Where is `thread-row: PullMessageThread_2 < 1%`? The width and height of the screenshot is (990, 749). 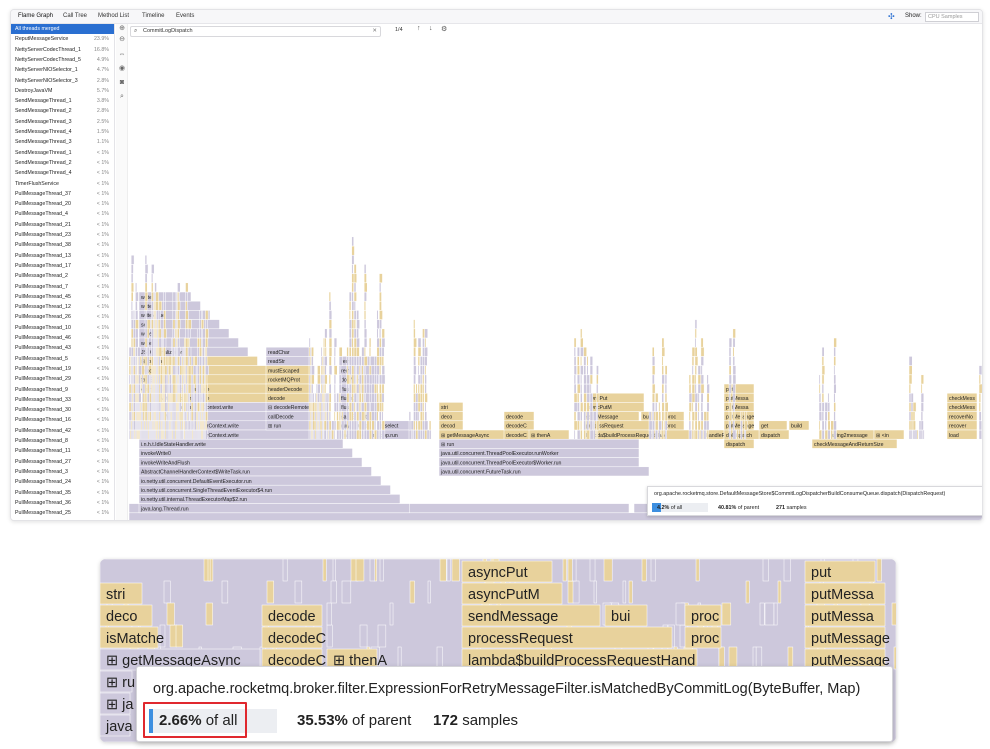
thread-row: PullMessageThread_2 < 1% is located at coordinates (62, 276).